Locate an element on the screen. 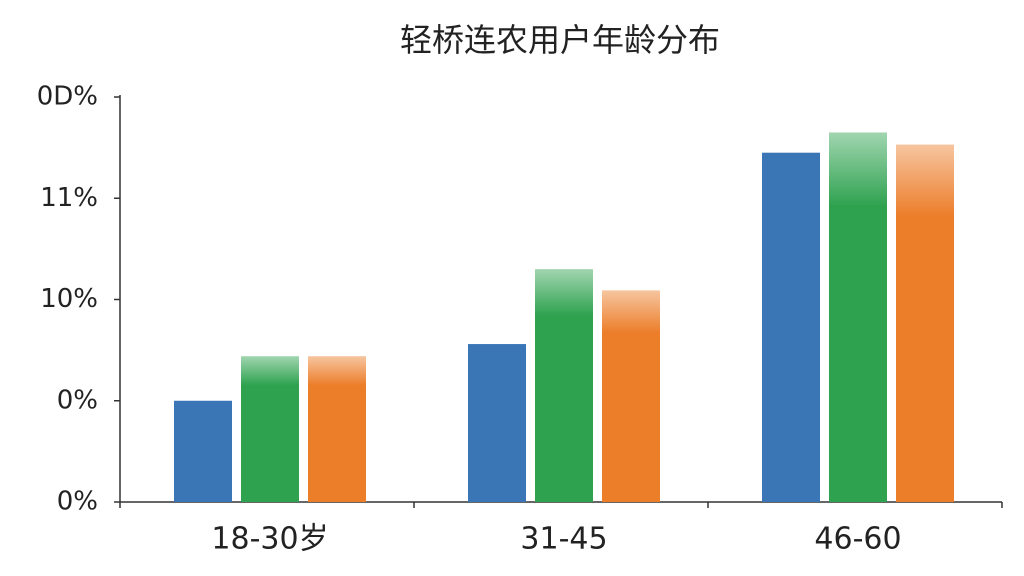 The image size is (1024, 576). x-tick-label: 31-45 is located at coordinates (563, 539).